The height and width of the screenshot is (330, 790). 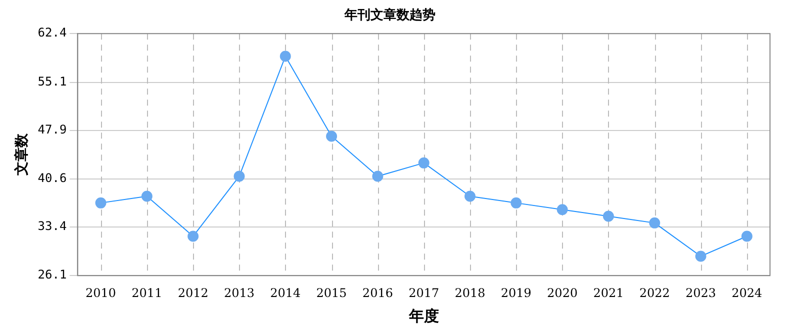 What do you see at coordinates (562, 293) in the screenshot?
I see `x-tick-label: 2020` at bounding box center [562, 293].